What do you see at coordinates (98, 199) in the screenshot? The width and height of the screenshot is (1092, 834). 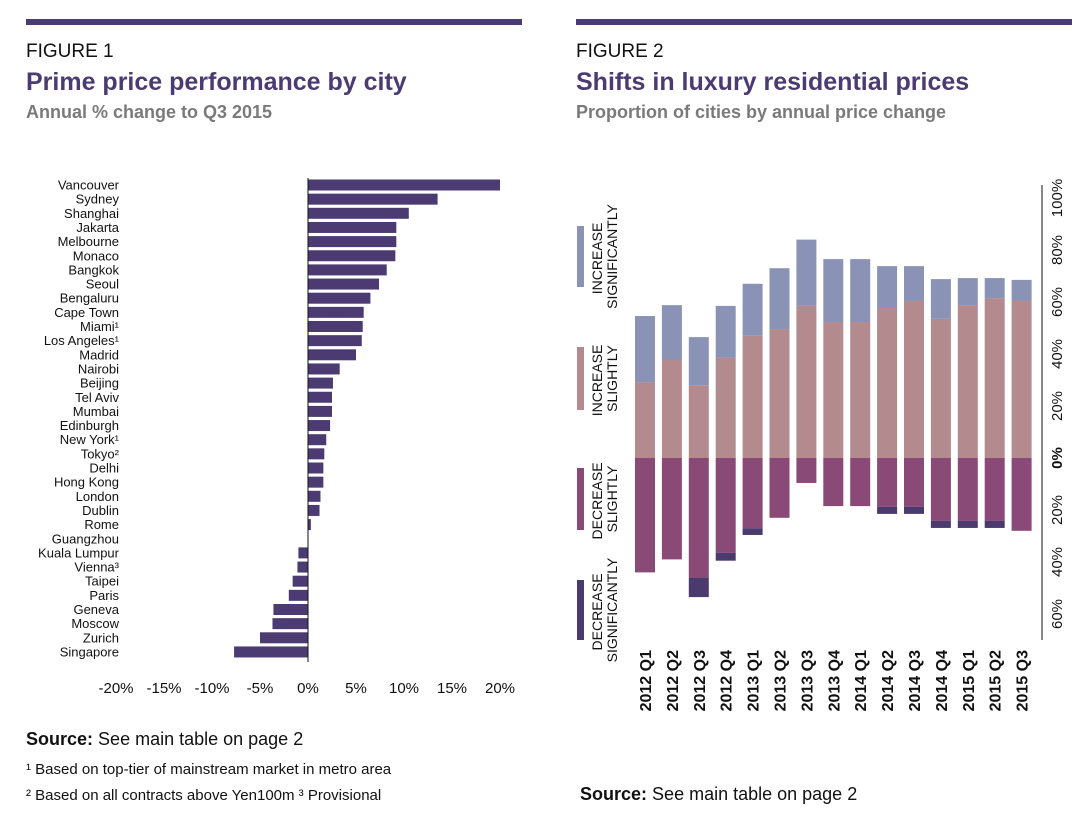 I see `y-tick-label: Sydney` at bounding box center [98, 199].